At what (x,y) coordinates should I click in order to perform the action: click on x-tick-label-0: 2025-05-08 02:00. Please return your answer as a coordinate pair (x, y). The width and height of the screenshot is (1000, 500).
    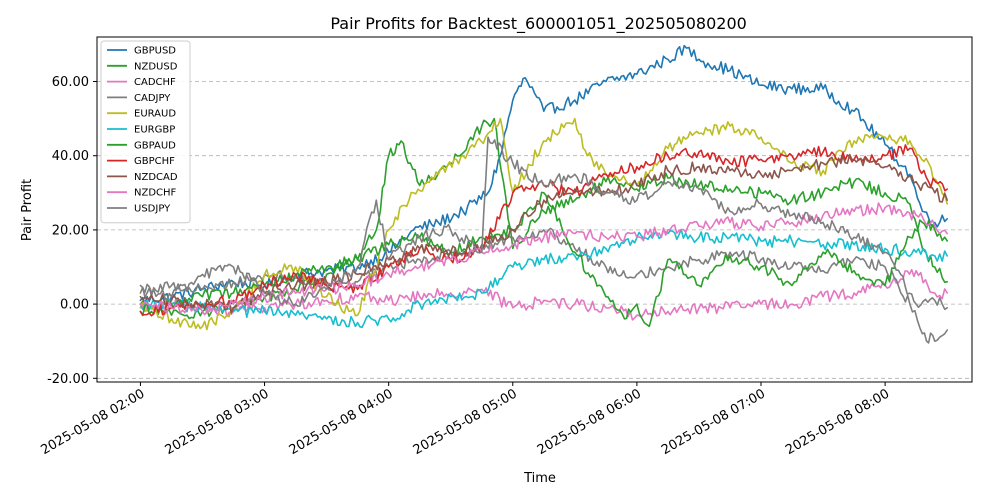
    Looking at the image, I should click on (92, 422).